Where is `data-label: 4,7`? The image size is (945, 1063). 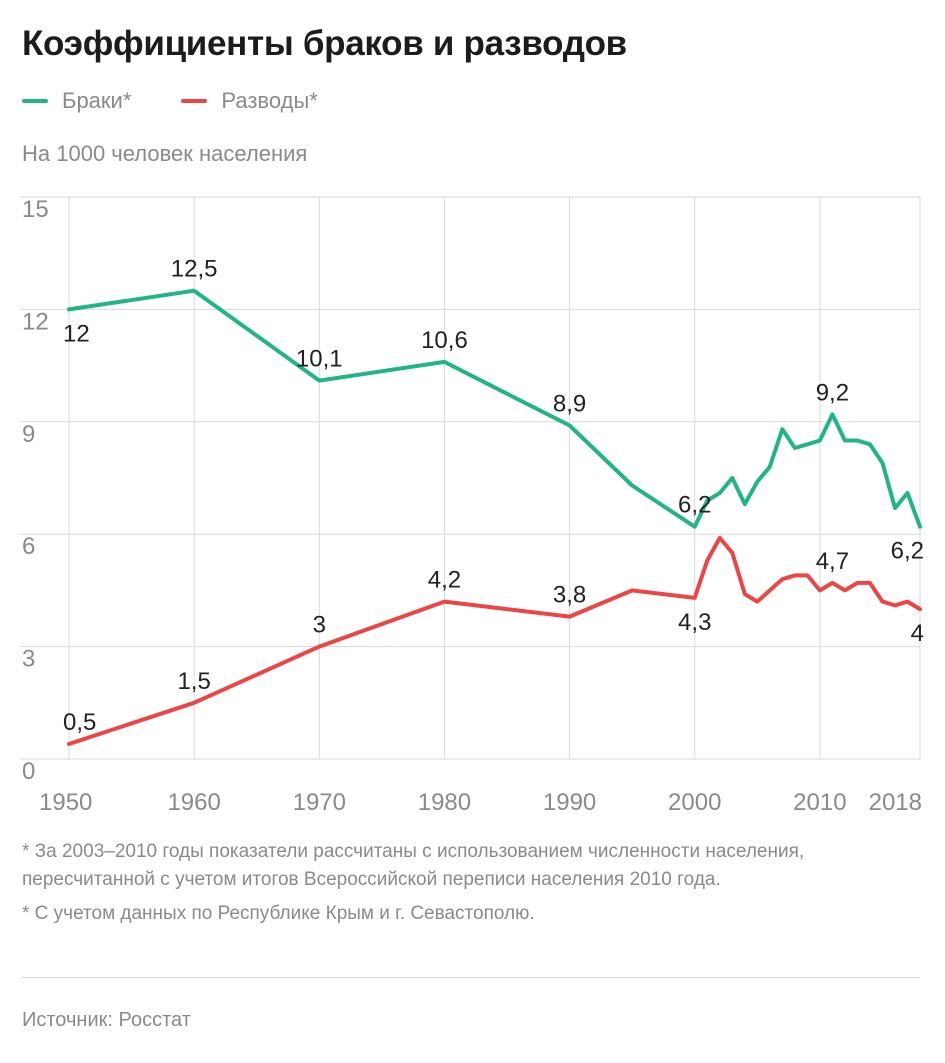 data-label: 4,7 is located at coordinates (832, 561).